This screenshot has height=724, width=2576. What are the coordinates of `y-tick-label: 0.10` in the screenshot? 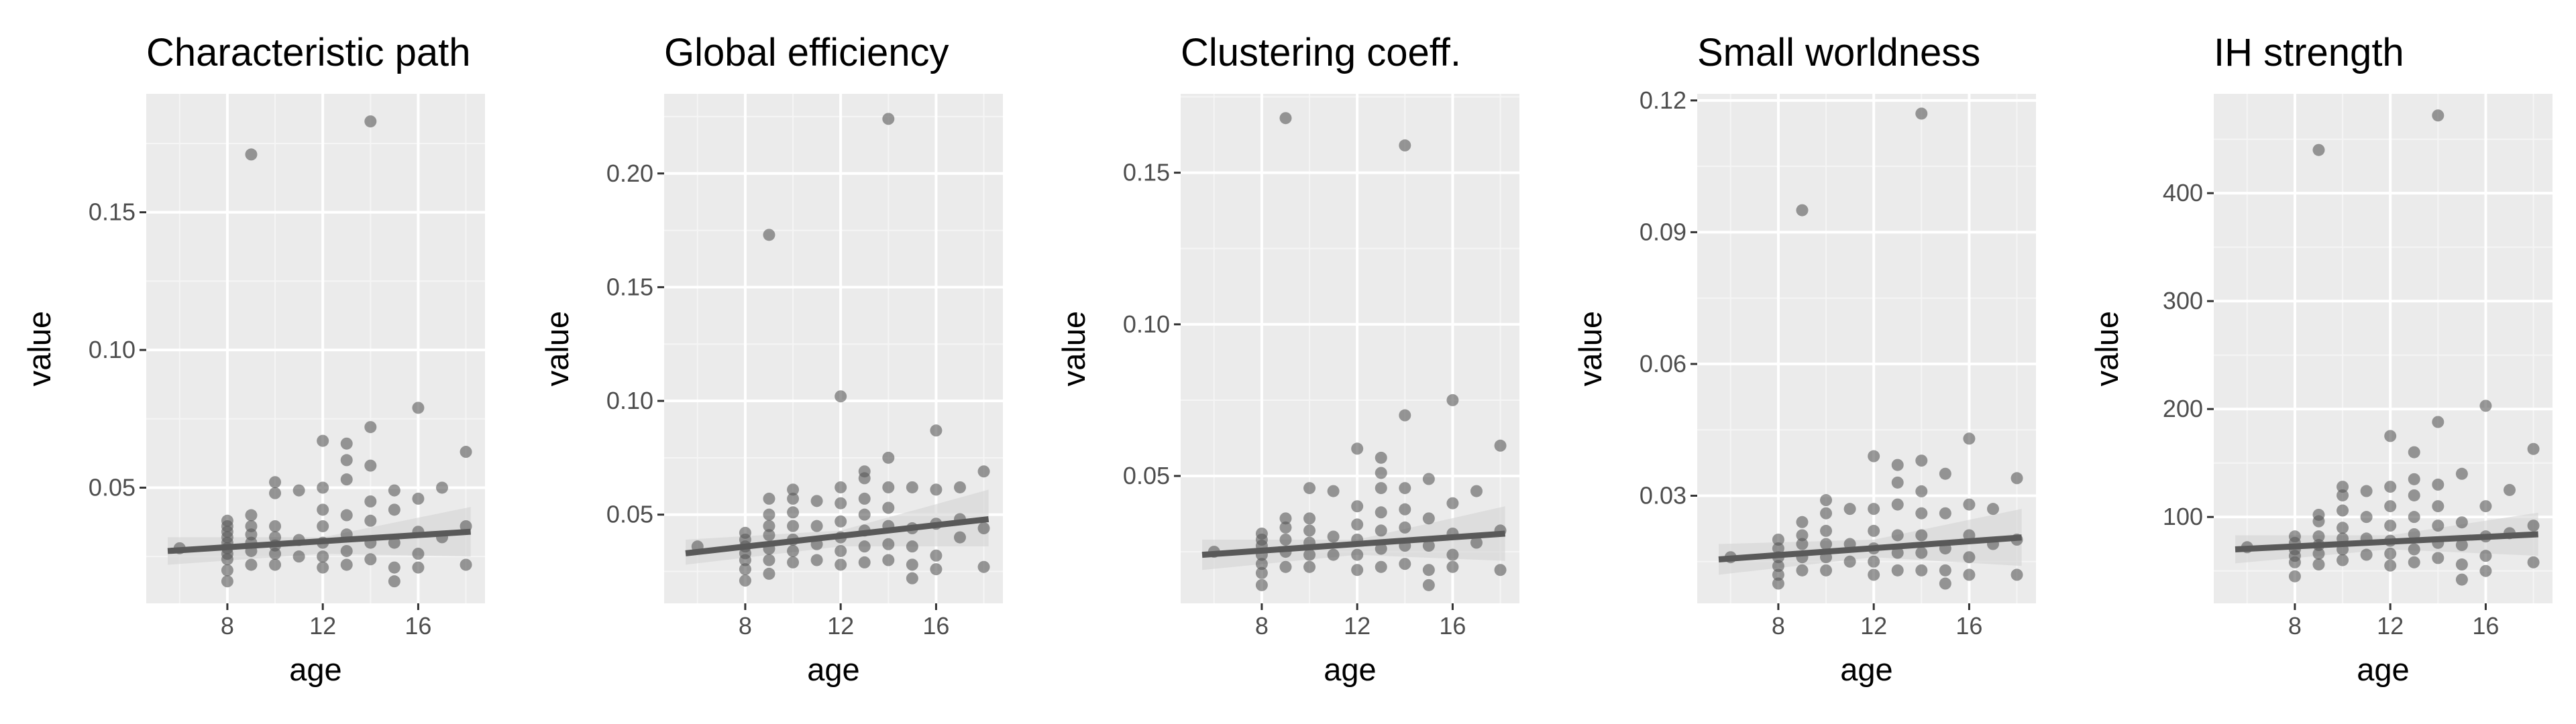 It's located at (112, 349).